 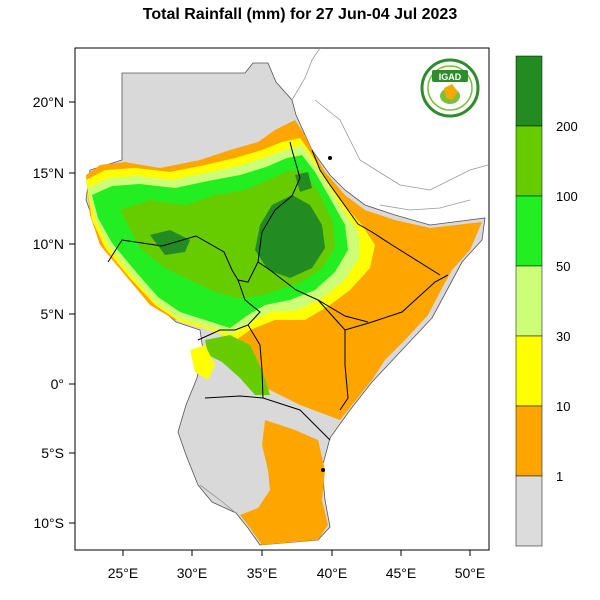 I want to click on lat-label: 10°S, so click(x=48, y=523).